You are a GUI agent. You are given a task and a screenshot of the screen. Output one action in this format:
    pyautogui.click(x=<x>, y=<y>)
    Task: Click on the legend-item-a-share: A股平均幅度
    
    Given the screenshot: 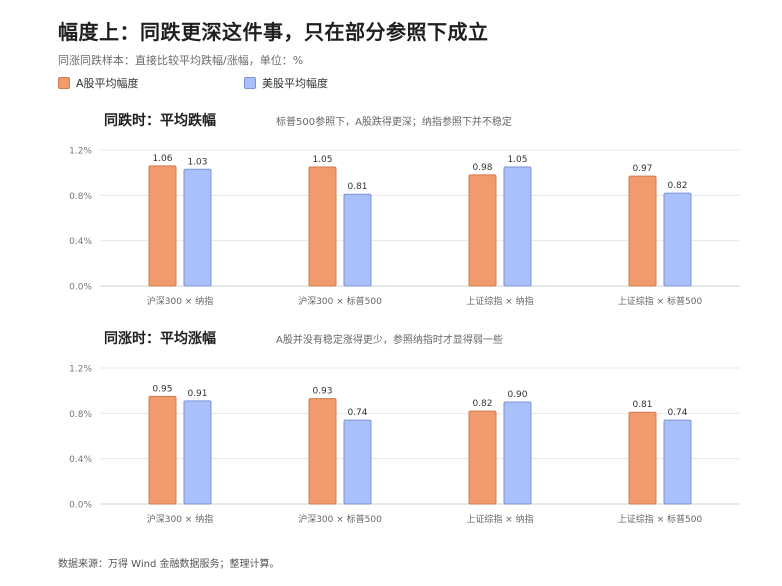 What is the action you would take?
    pyautogui.click(x=151, y=83)
    